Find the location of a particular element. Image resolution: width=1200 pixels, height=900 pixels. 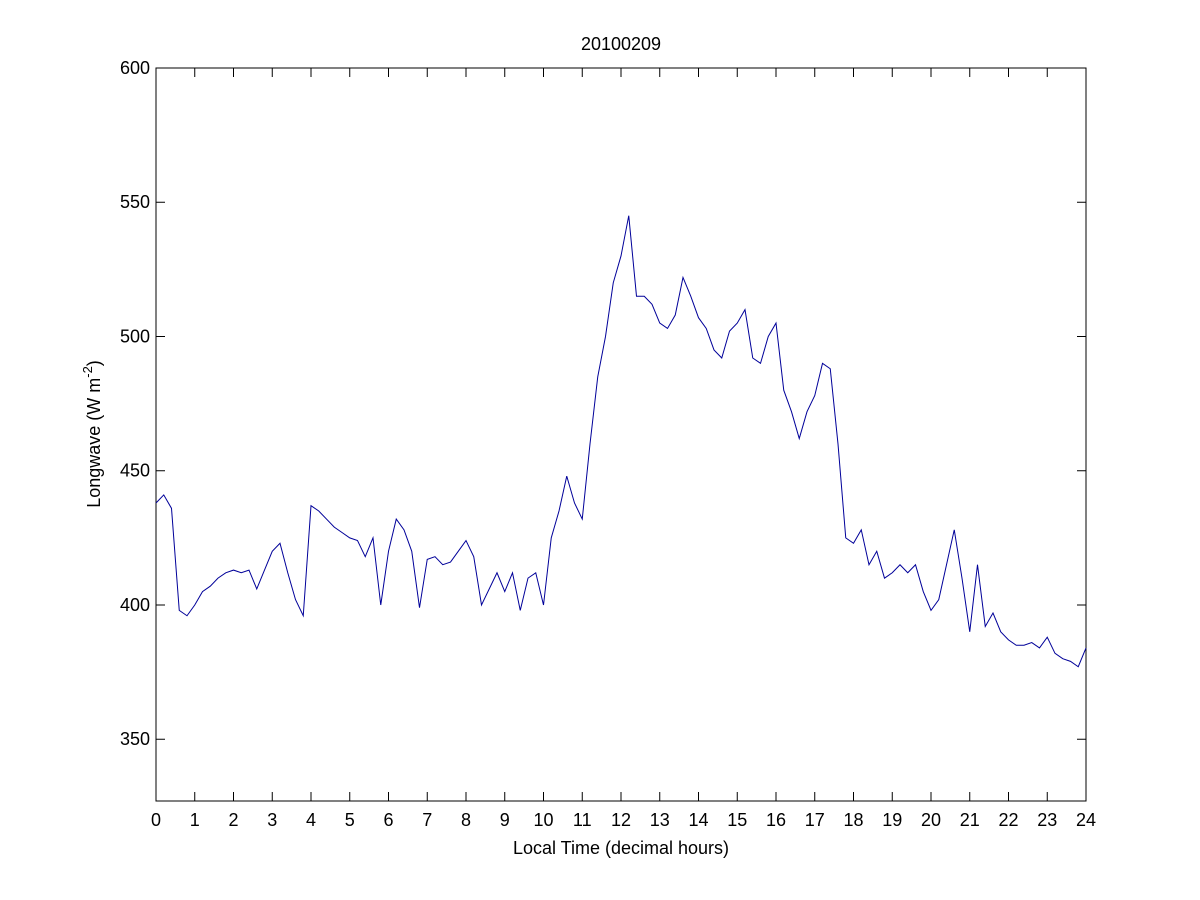

x-tick-label: 0 is located at coordinates (156, 820).